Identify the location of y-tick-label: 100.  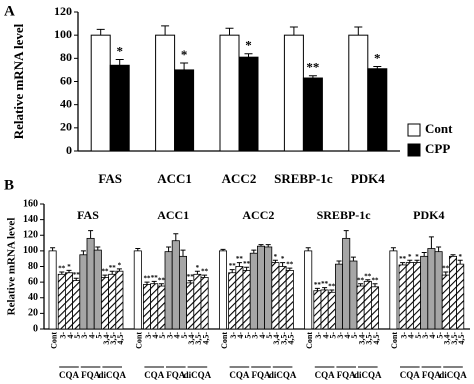
(63, 34).